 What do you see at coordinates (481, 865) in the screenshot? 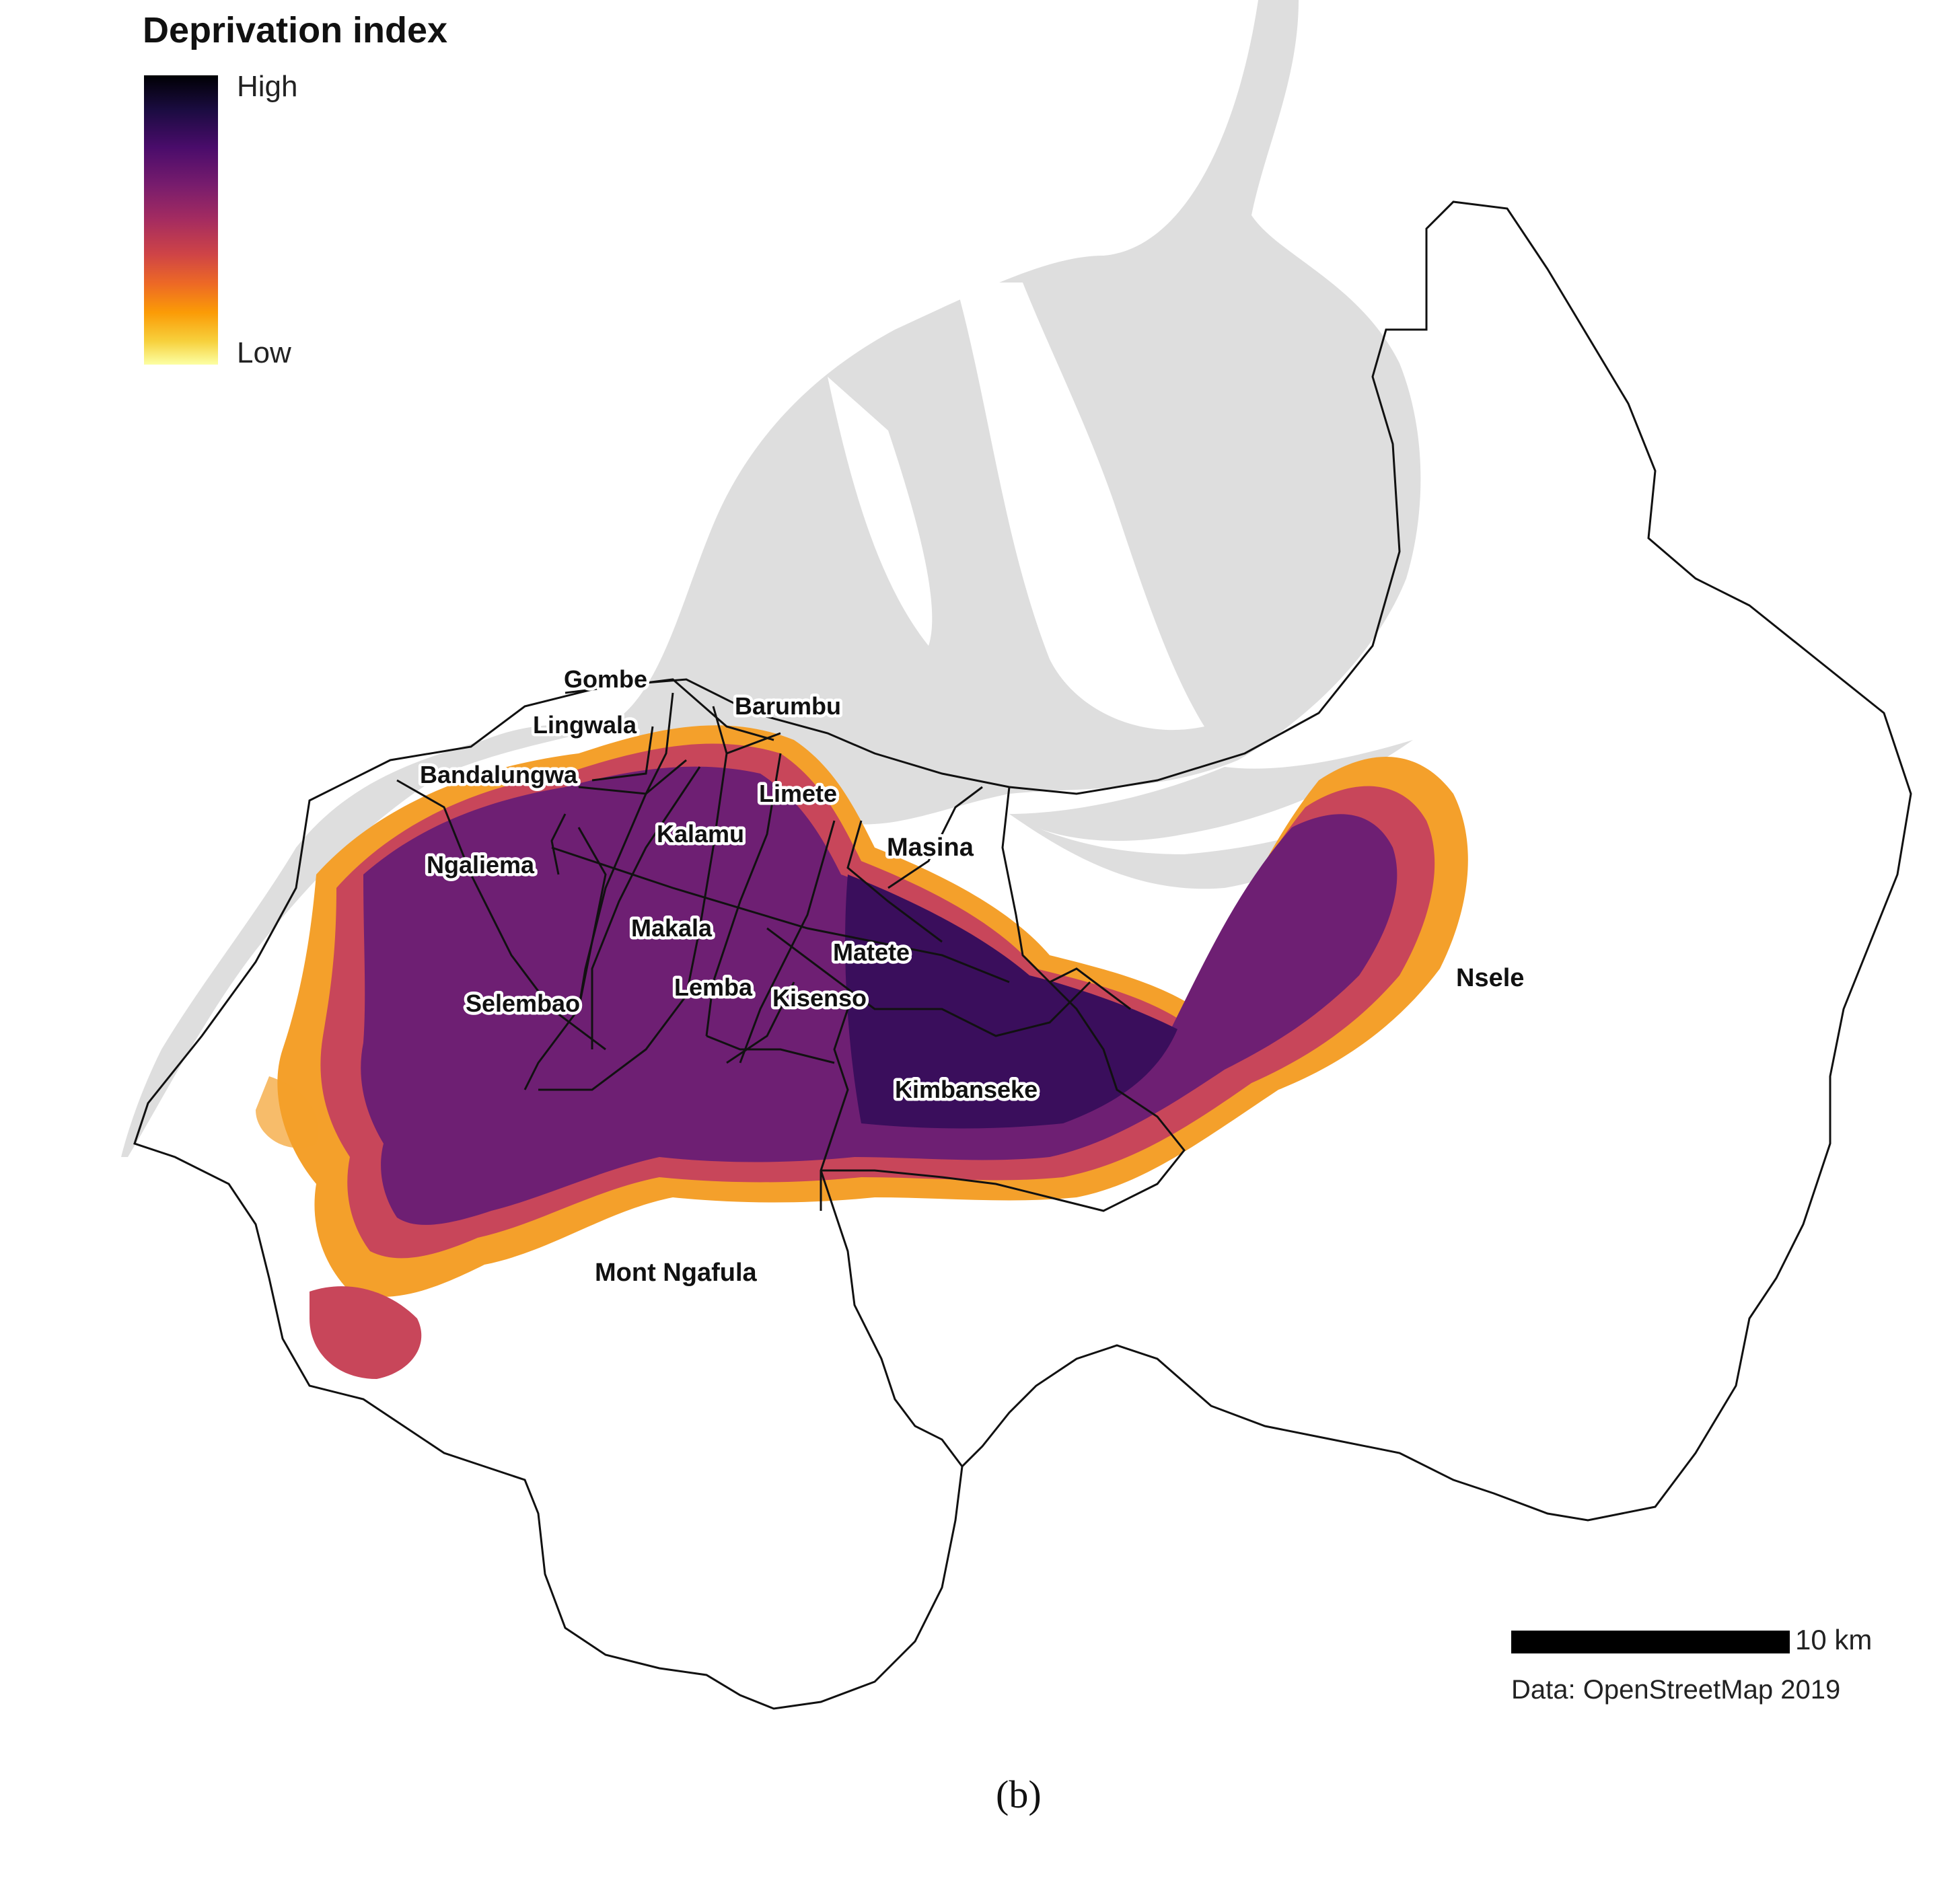
I see `label-ngaliema: Ngaliema` at bounding box center [481, 865].